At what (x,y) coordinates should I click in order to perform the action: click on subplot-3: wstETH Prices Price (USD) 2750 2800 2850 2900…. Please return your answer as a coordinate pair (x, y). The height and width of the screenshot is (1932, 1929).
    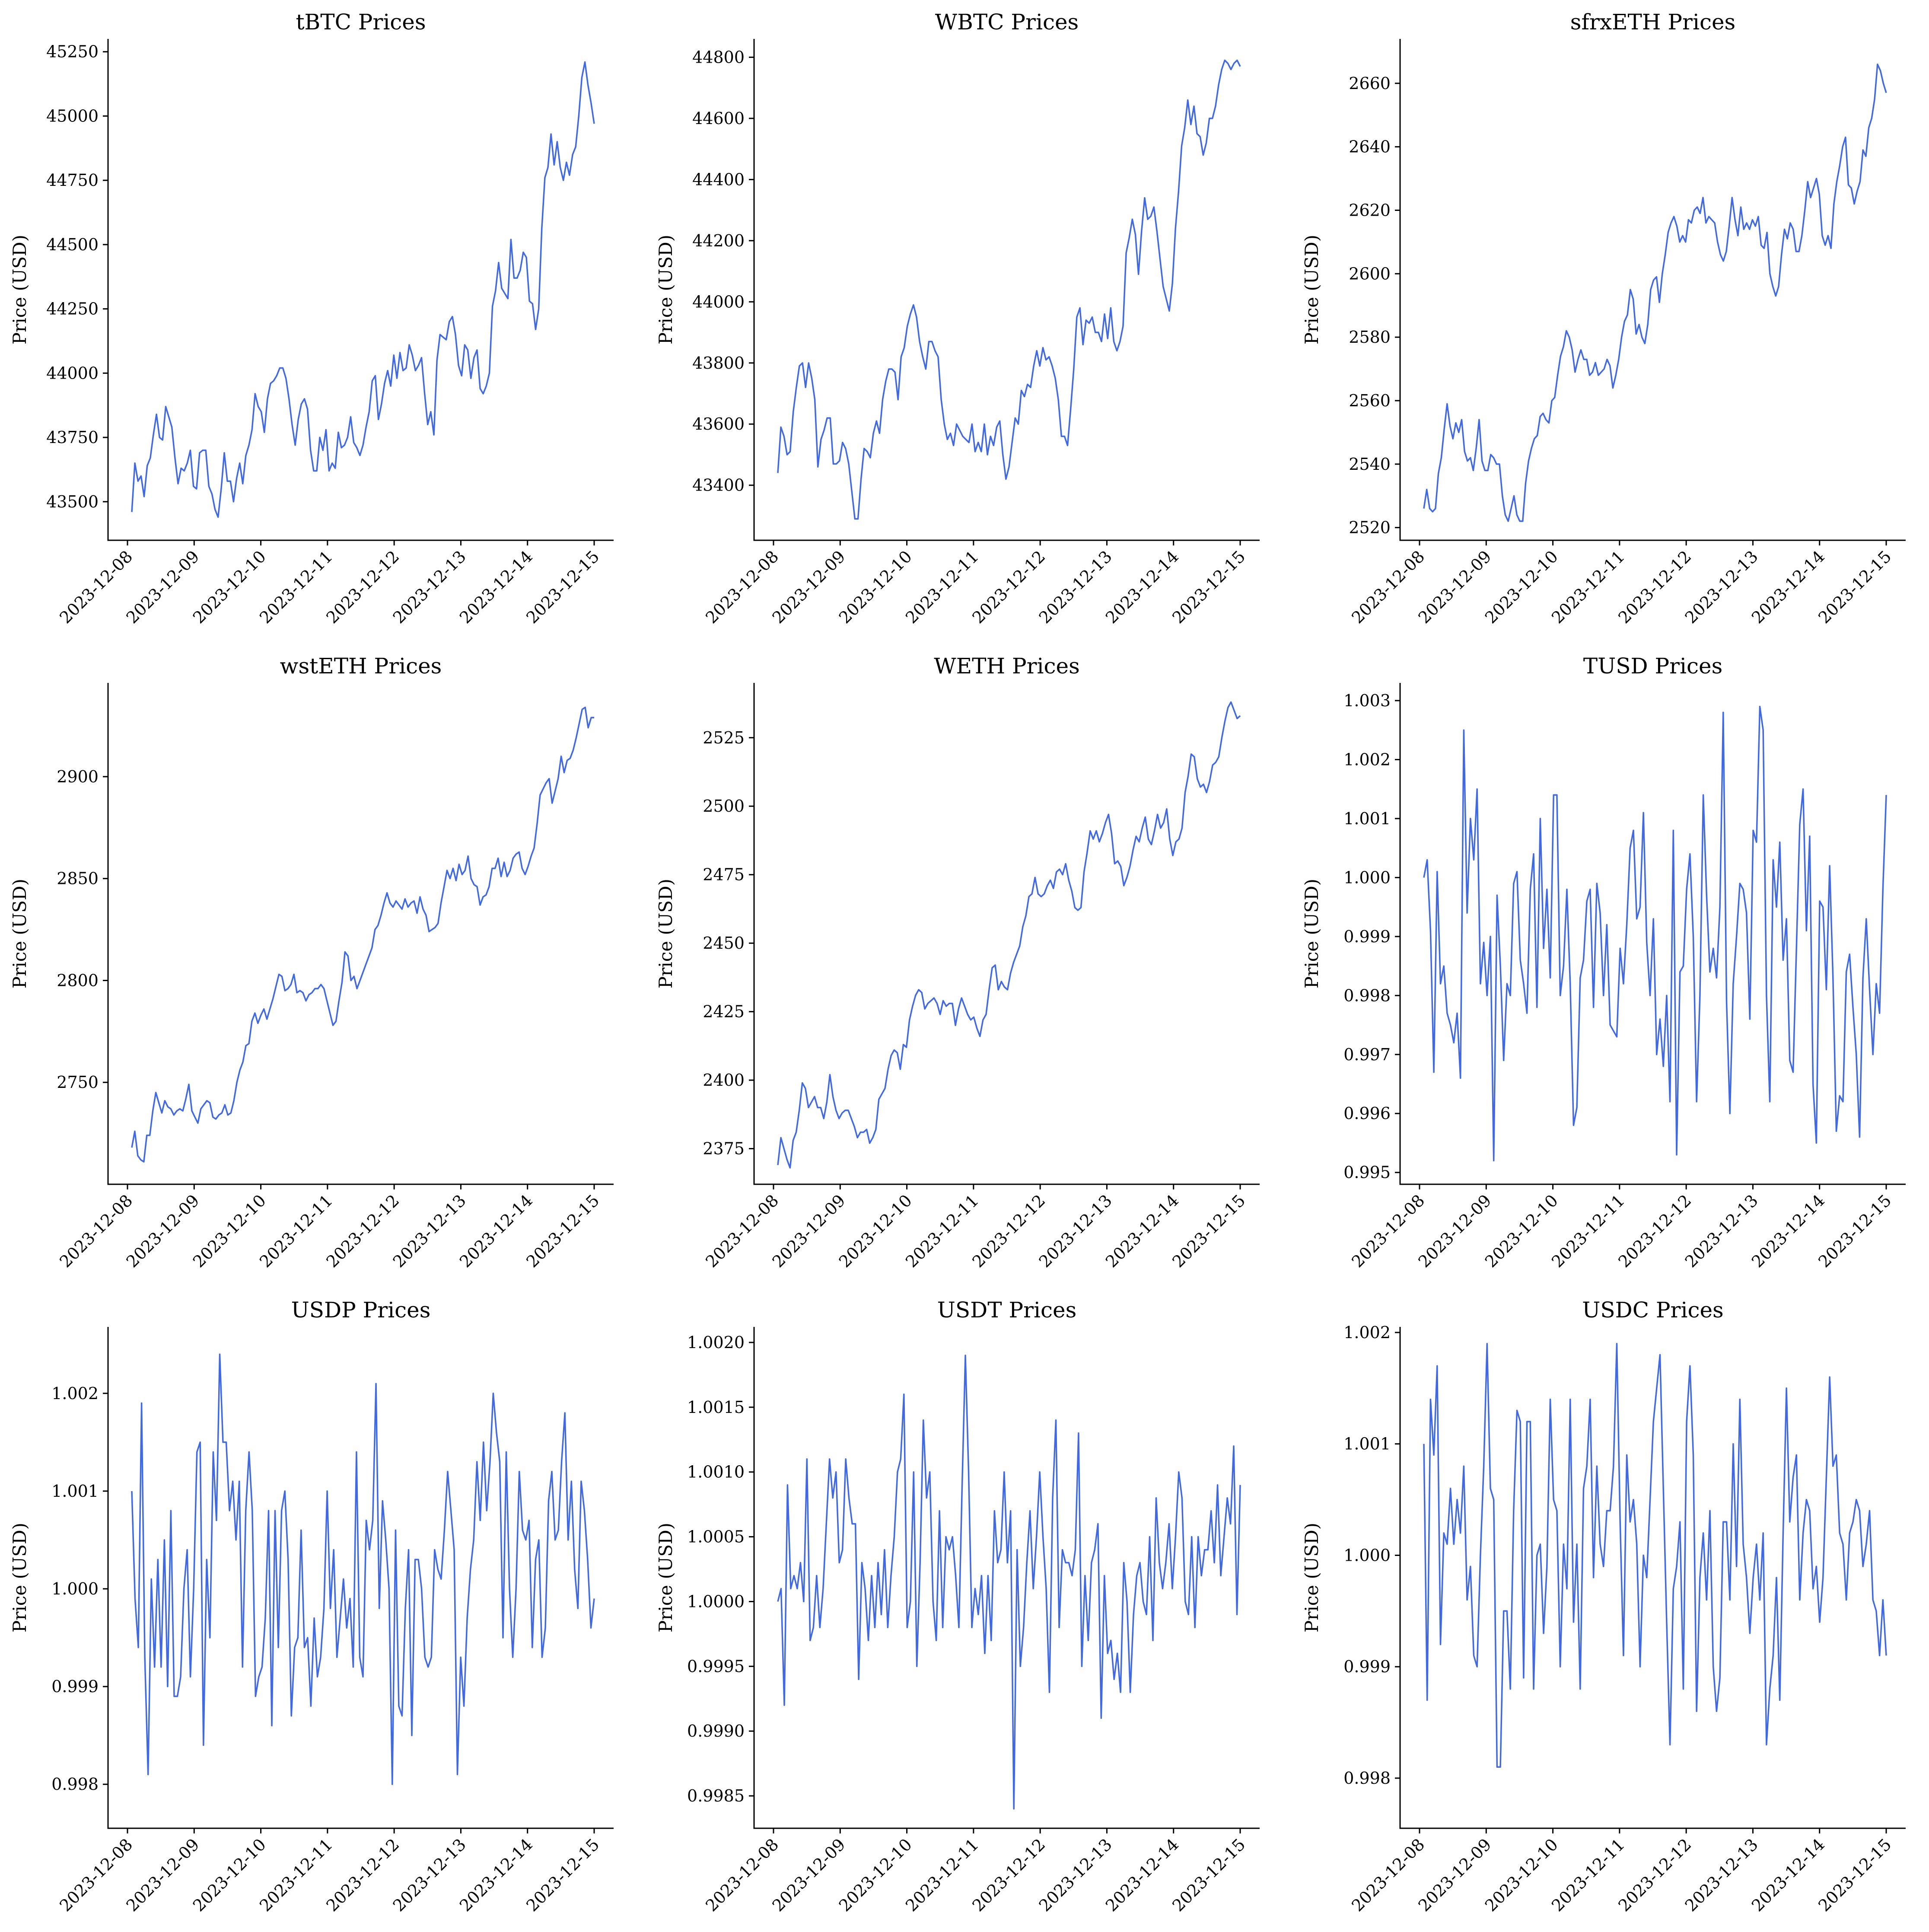
    Looking at the image, I should click on (311, 962).